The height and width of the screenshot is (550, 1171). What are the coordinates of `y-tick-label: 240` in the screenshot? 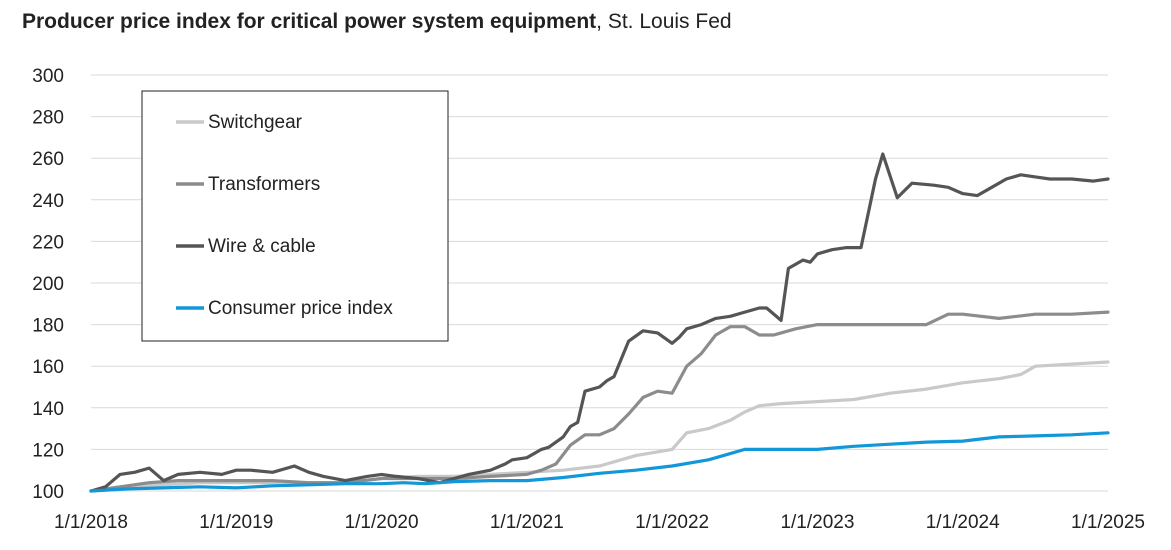 It's located at (48, 201).